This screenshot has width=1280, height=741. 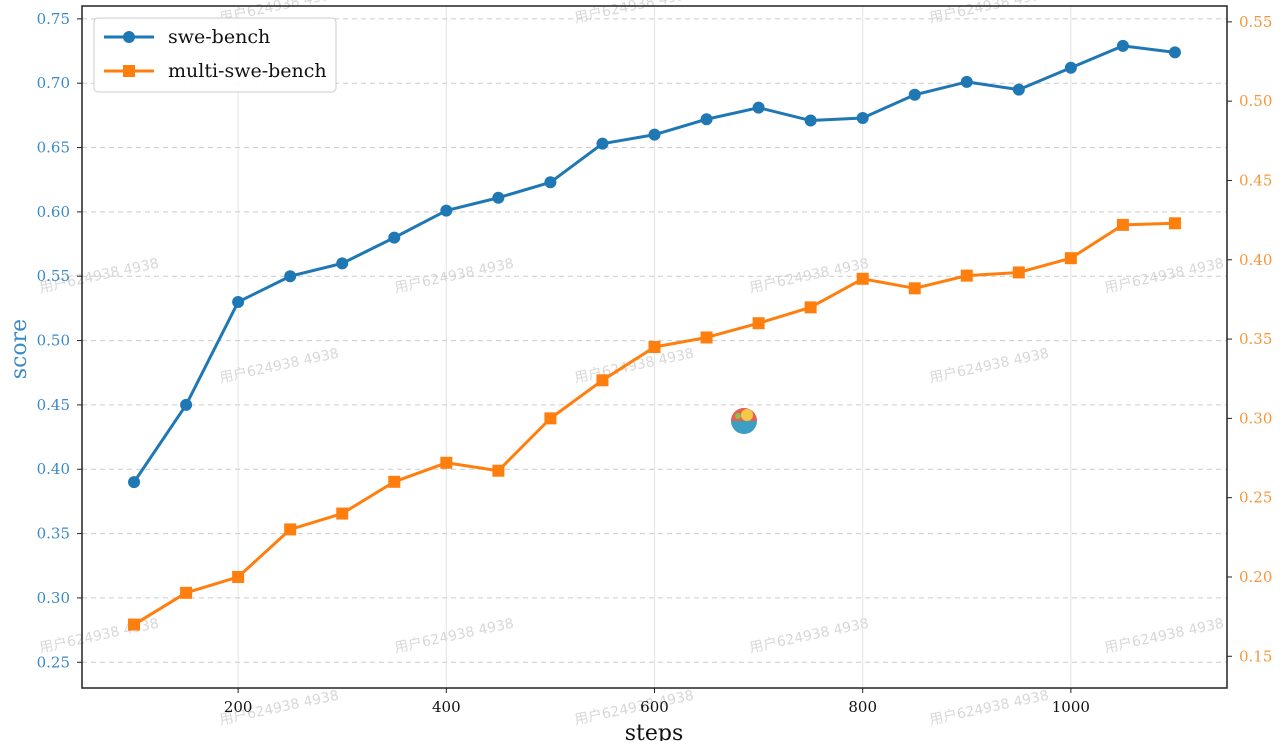 I want to click on right-tick-label: 0.45, so click(x=1255, y=180).